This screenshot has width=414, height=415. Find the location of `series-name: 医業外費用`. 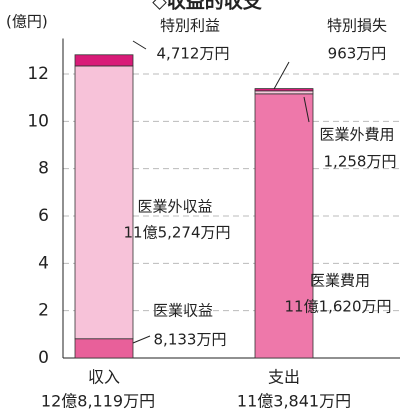

series-name: 医業外費用 is located at coordinates (356, 135).